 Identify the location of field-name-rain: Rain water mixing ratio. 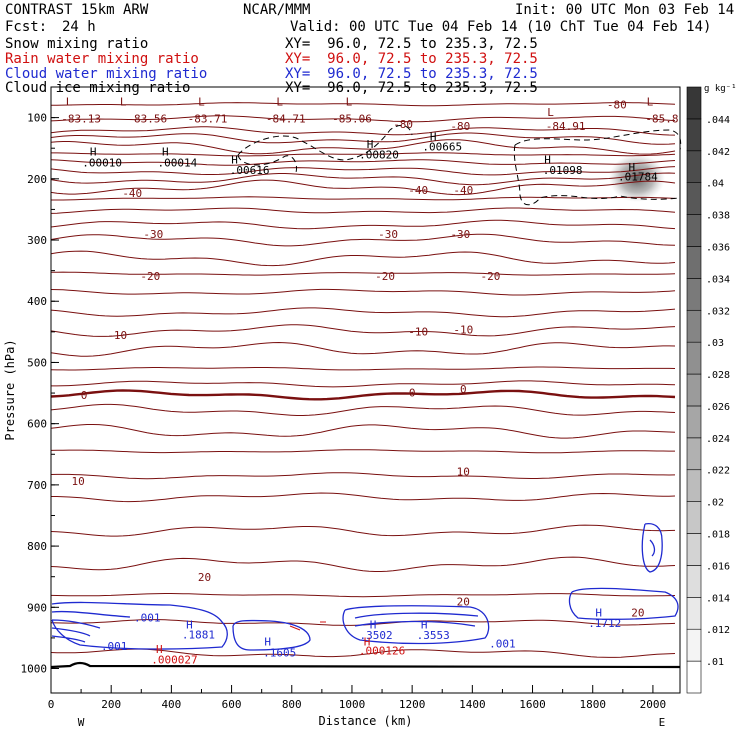
(102, 59).